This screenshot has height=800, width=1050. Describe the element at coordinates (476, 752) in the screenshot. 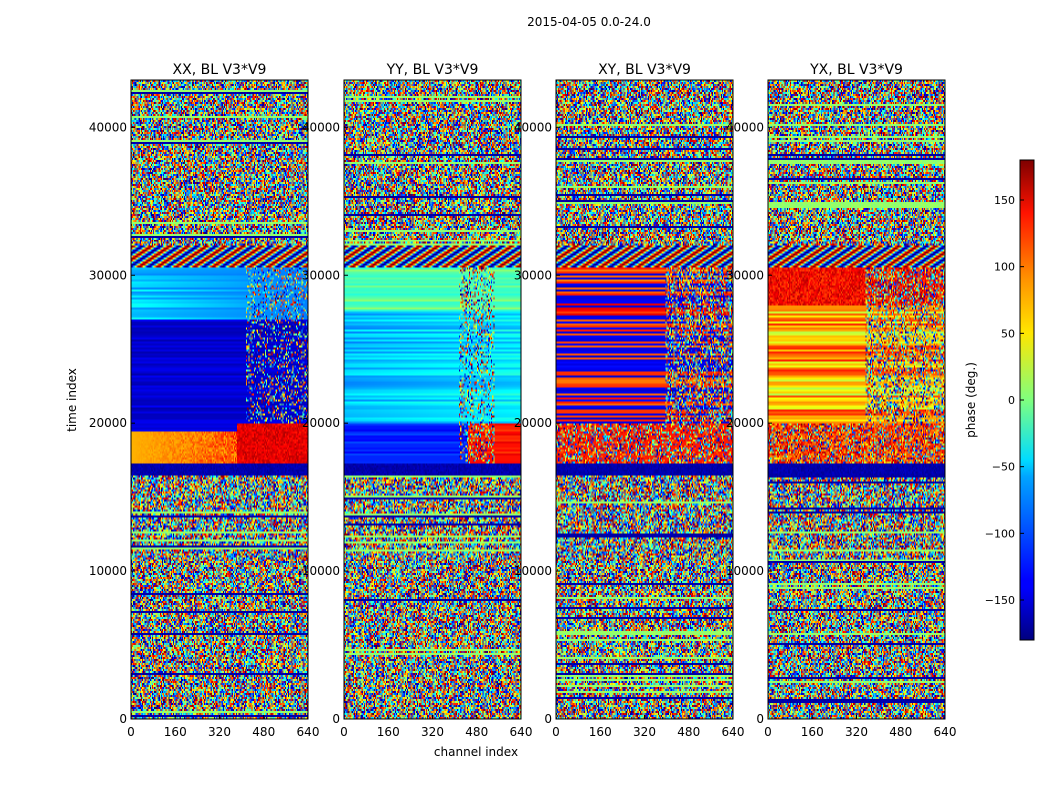

I see `x-axis-label: channel index` at that location.